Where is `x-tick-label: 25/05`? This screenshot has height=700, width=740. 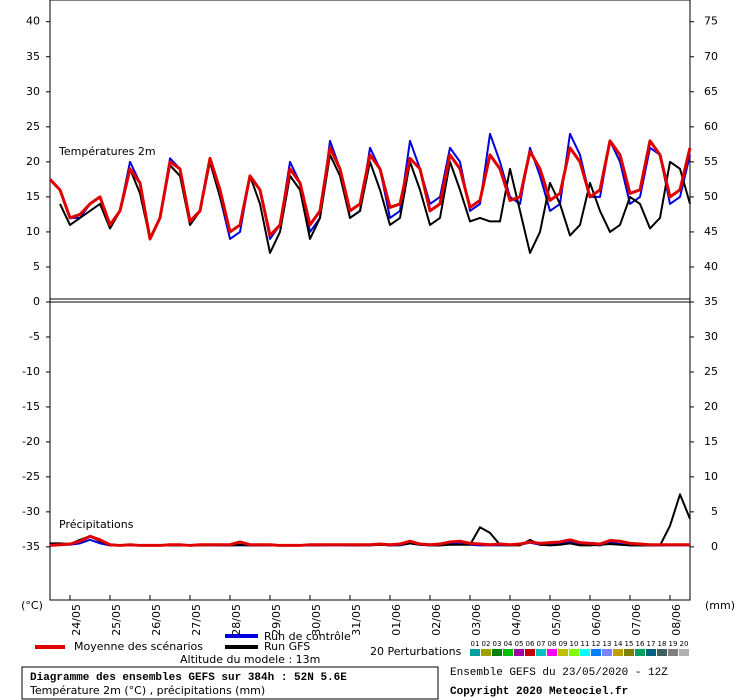
x-tick-label: 25/05 is located at coordinates (116, 620).